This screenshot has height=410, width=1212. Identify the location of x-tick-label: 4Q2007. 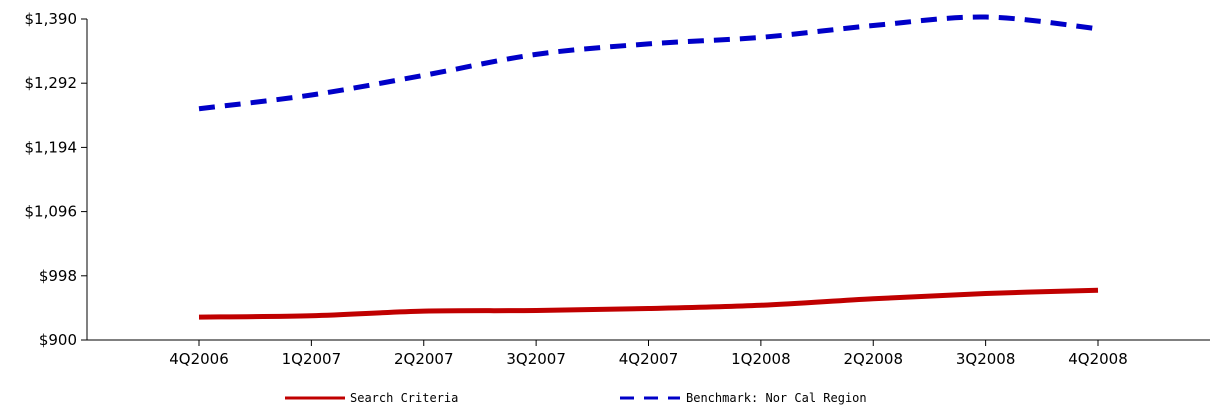
(649, 359).